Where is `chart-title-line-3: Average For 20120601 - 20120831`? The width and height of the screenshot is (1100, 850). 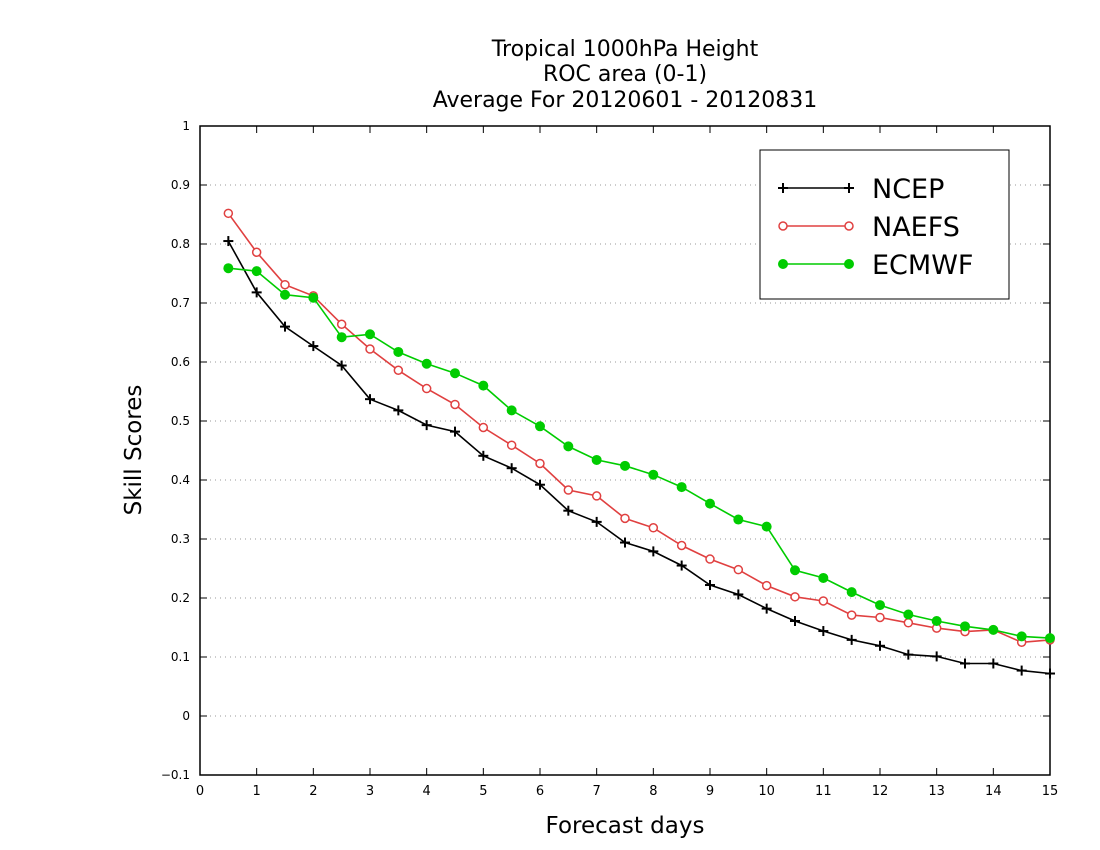
chart-title-line-3: Average For 20120601 - 20120831 is located at coordinates (625, 100).